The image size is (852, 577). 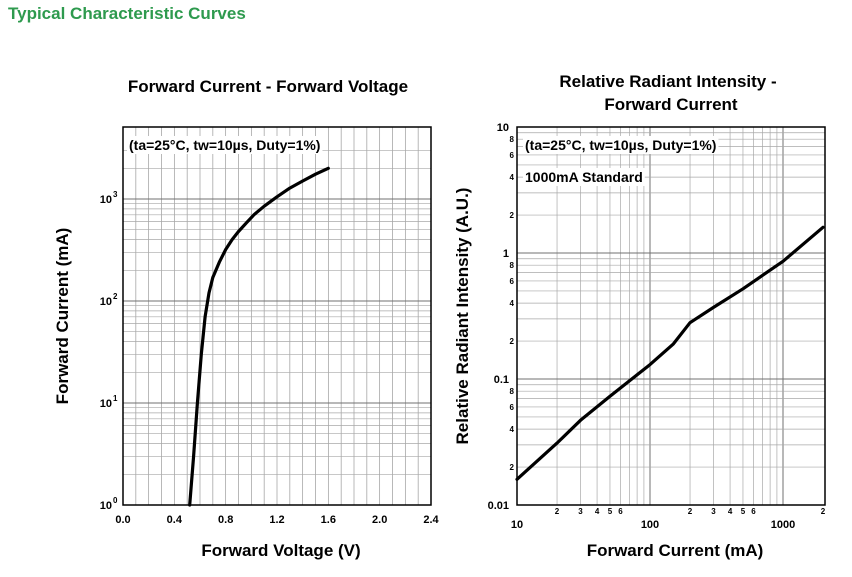 What do you see at coordinates (328, 520) in the screenshot?
I see `chart1-x-tick-label: 1.6` at bounding box center [328, 520].